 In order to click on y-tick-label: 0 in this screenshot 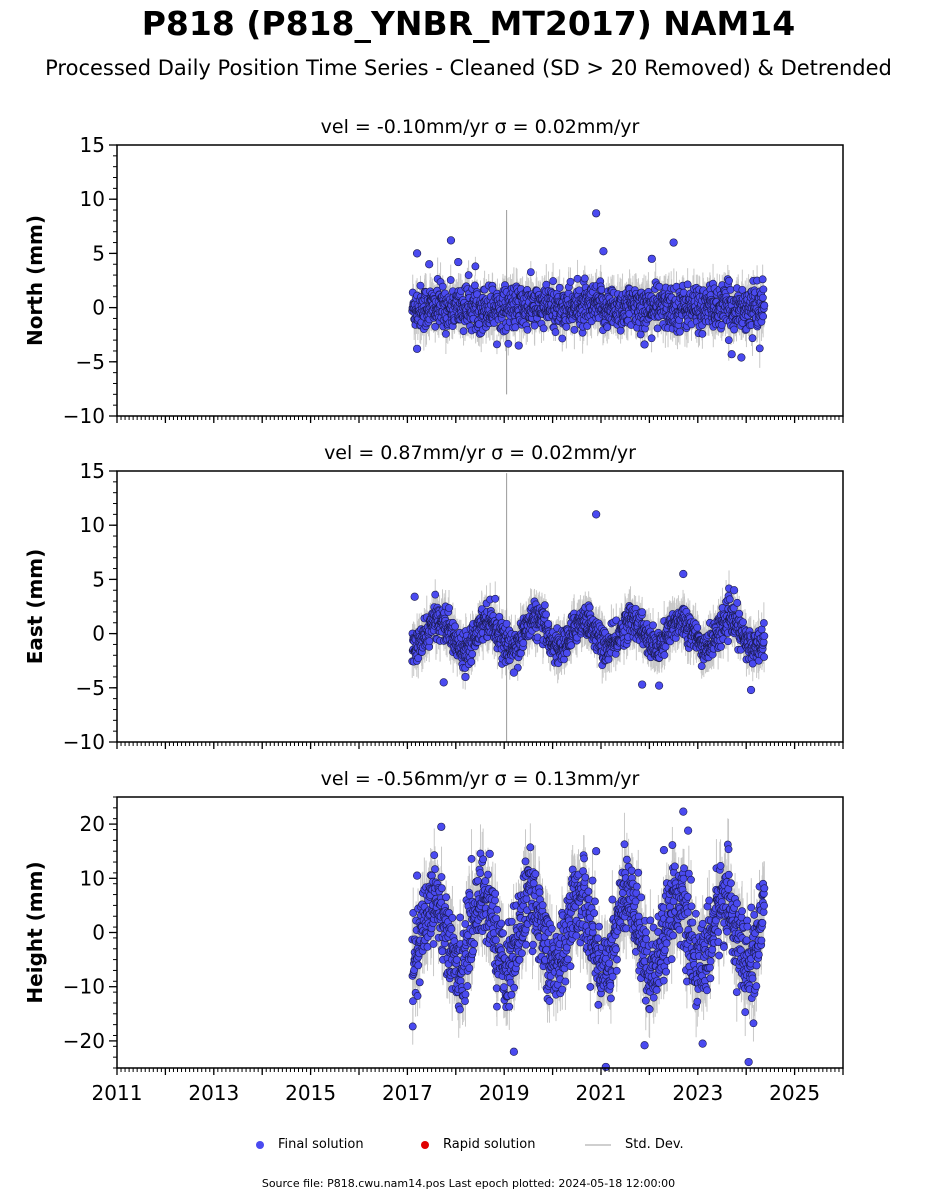, I will do `click(98, 308)`.